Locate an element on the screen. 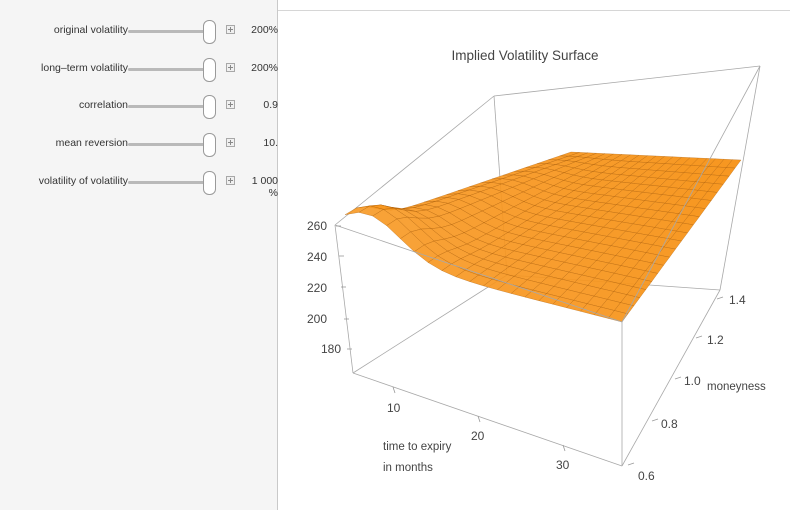  y-axis-label: moneyness is located at coordinates (736, 387).